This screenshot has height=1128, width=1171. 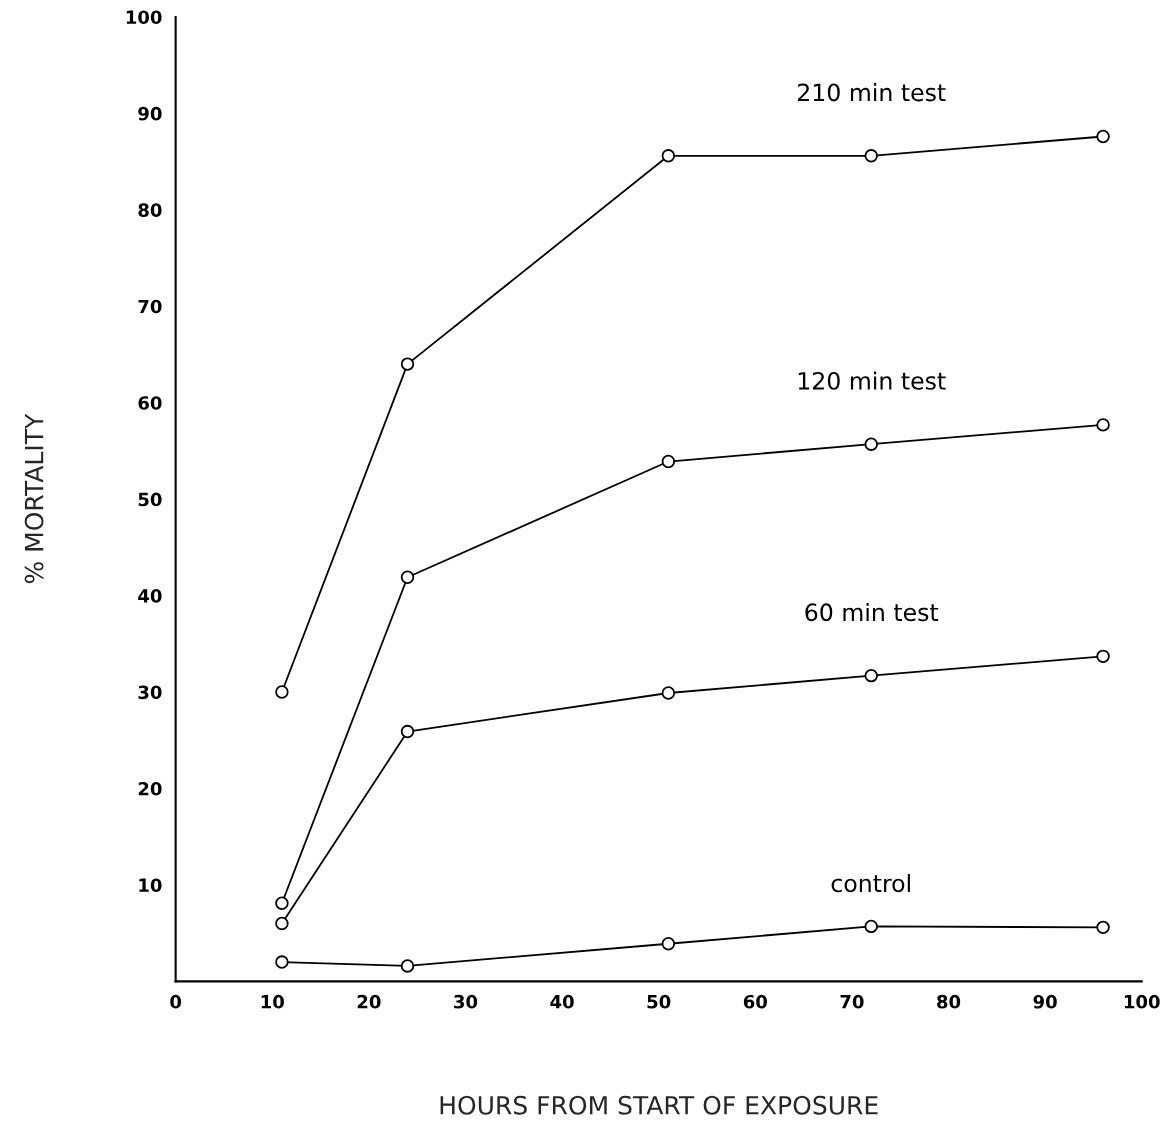 What do you see at coordinates (1142, 1001) in the screenshot?
I see `x-tick-label: 100` at bounding box center [1142, 1001].